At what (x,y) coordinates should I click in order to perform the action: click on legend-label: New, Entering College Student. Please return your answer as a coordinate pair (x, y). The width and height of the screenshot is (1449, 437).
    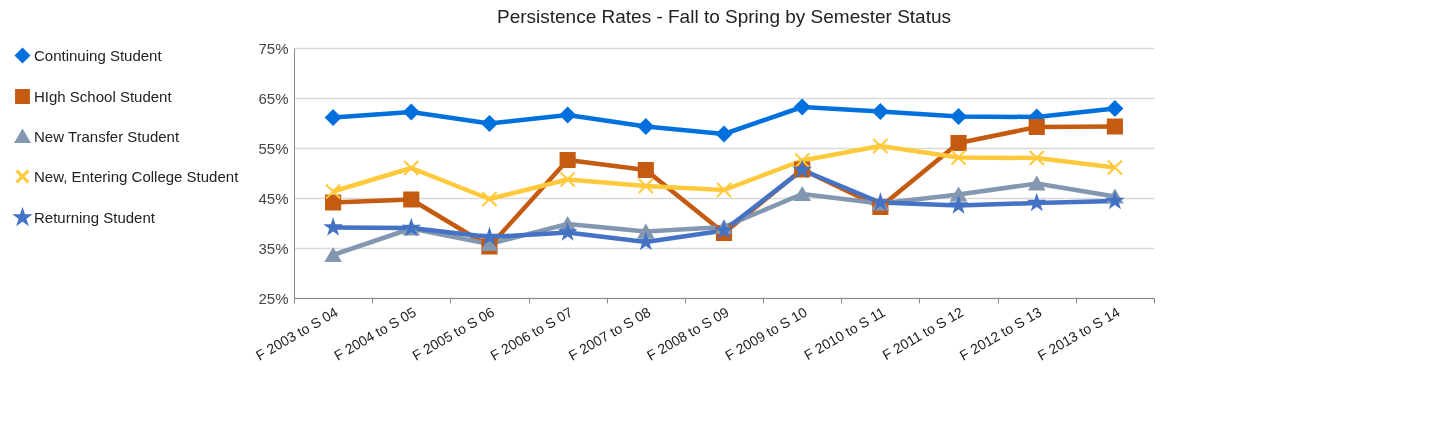
    Looking at the image, I should click on (137, 176).